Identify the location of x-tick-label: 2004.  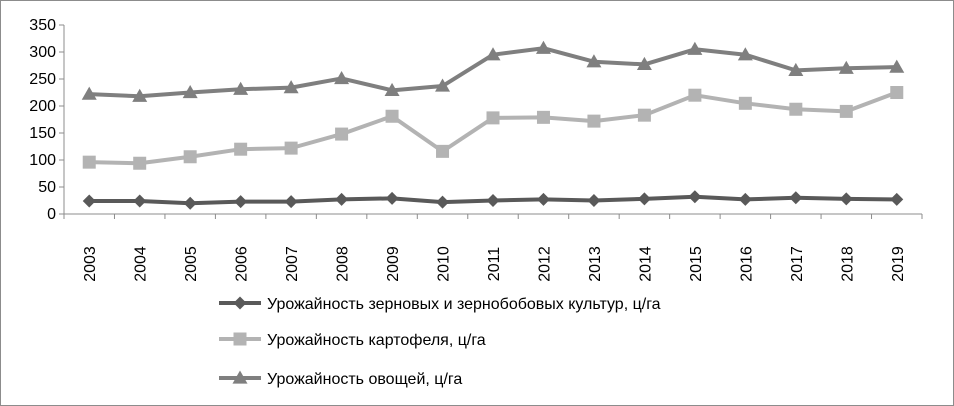
(141, 264).